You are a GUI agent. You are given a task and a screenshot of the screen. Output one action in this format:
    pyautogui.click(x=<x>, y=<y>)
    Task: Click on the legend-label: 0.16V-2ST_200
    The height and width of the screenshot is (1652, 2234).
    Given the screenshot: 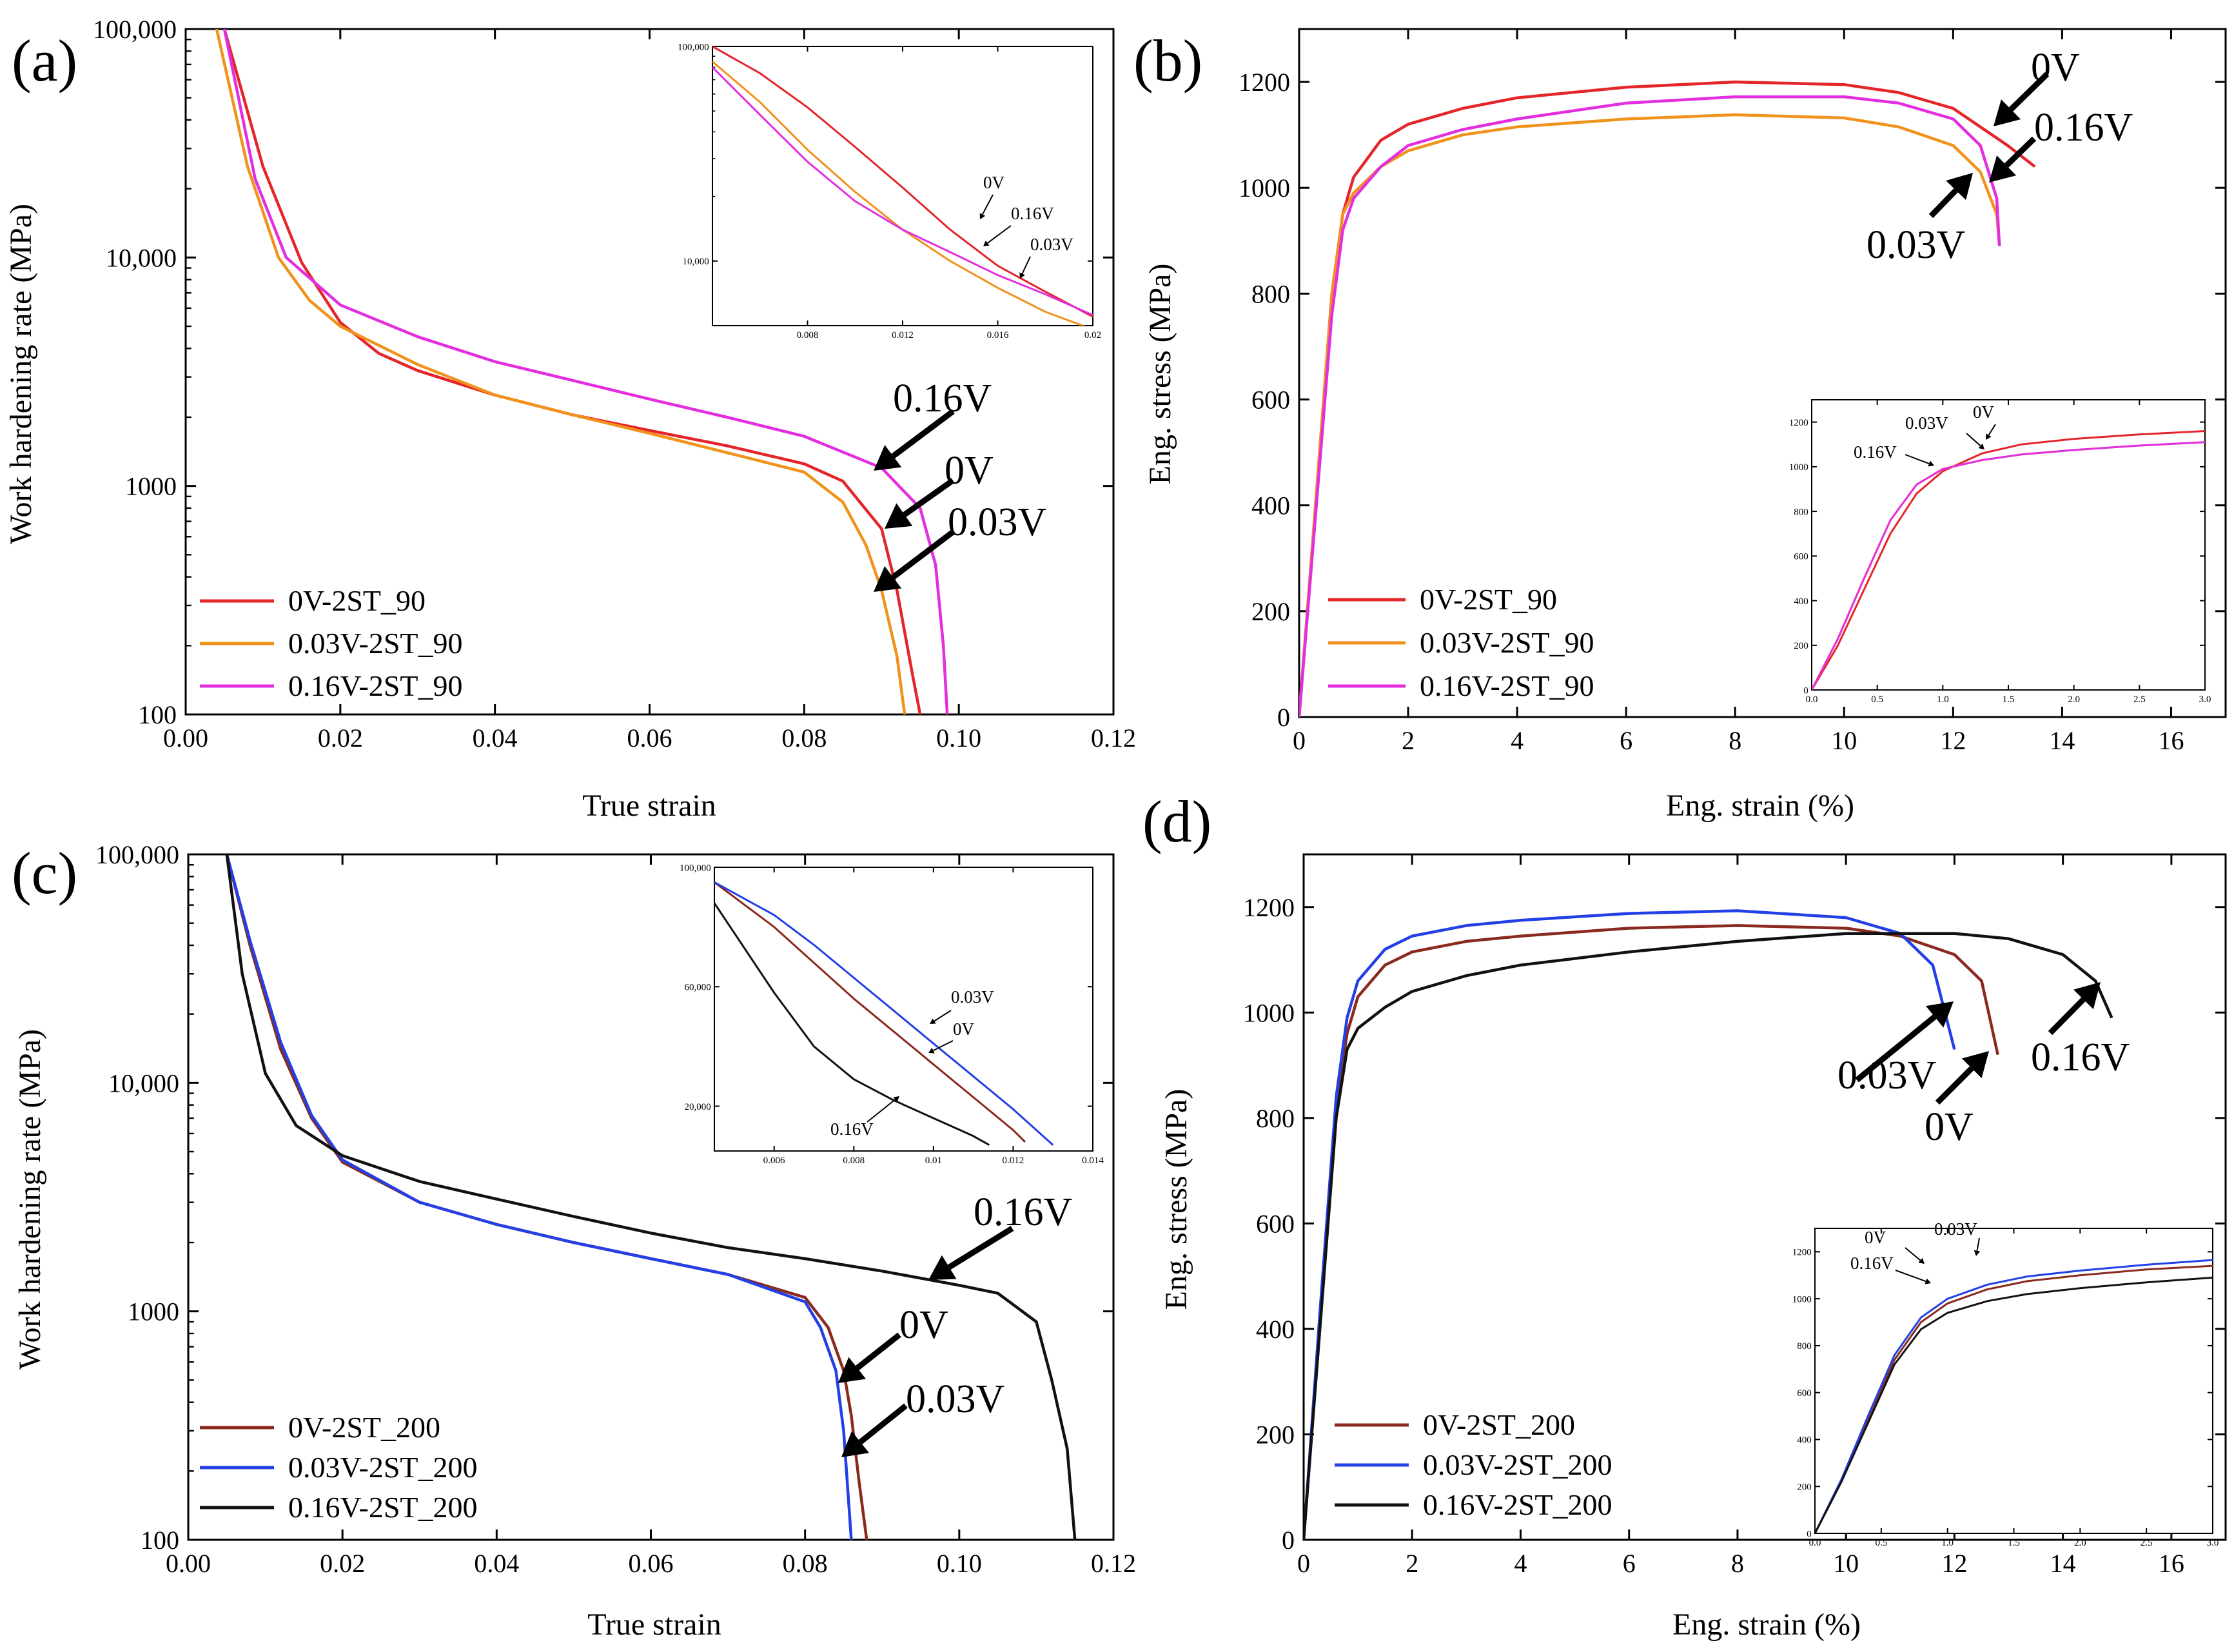 What is the action you would take?
    pyautogui.click(x=383, y=1507)
    